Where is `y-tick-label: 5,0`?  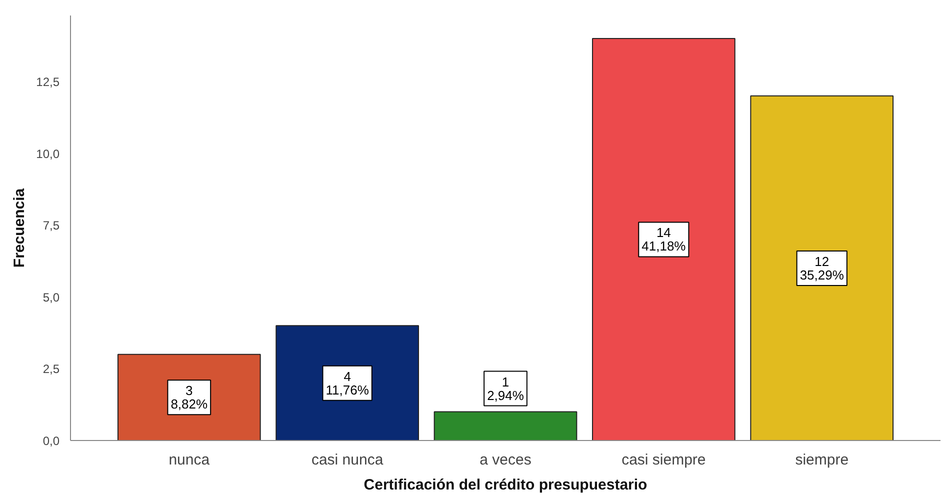 y-tick-label: 5,0 is located at coordinates (51, 297).